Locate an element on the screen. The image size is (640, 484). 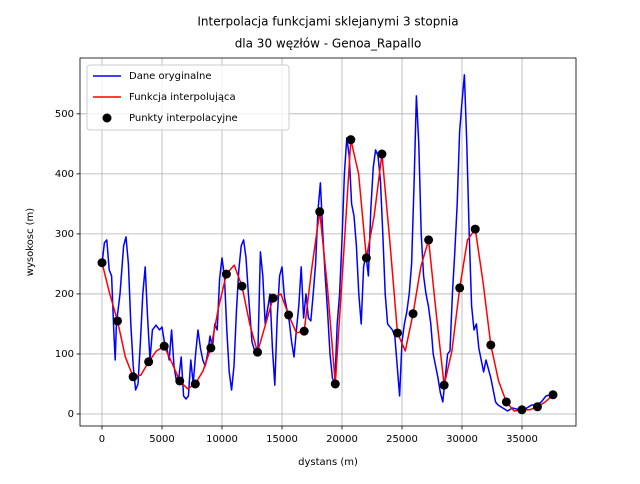
y-tick-label: 0 is located at coordinates (71, 414).